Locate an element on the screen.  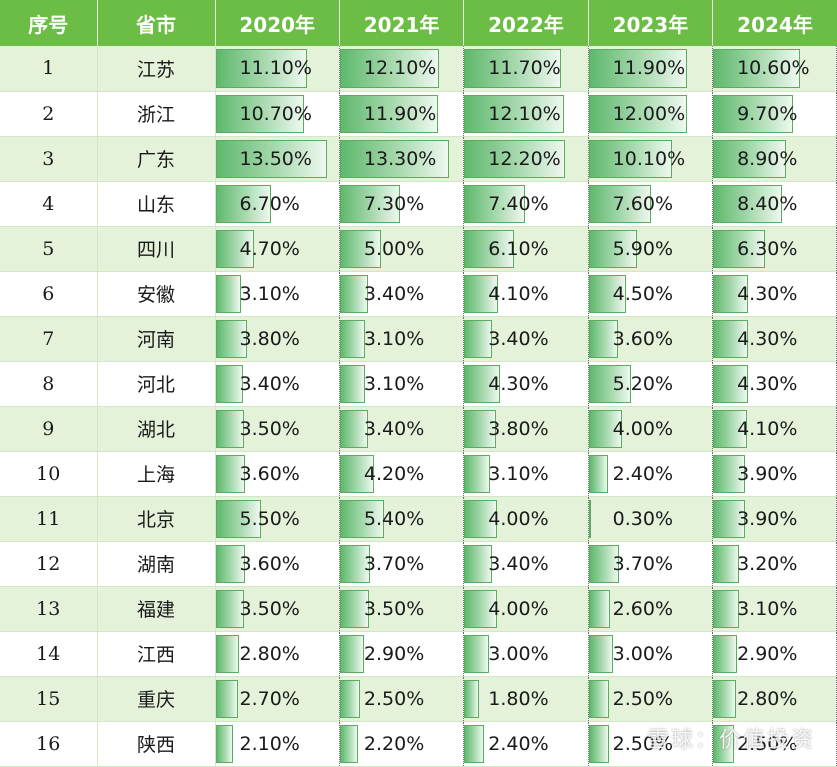
share-value: 6.10% is located at coordinates (518, 248).